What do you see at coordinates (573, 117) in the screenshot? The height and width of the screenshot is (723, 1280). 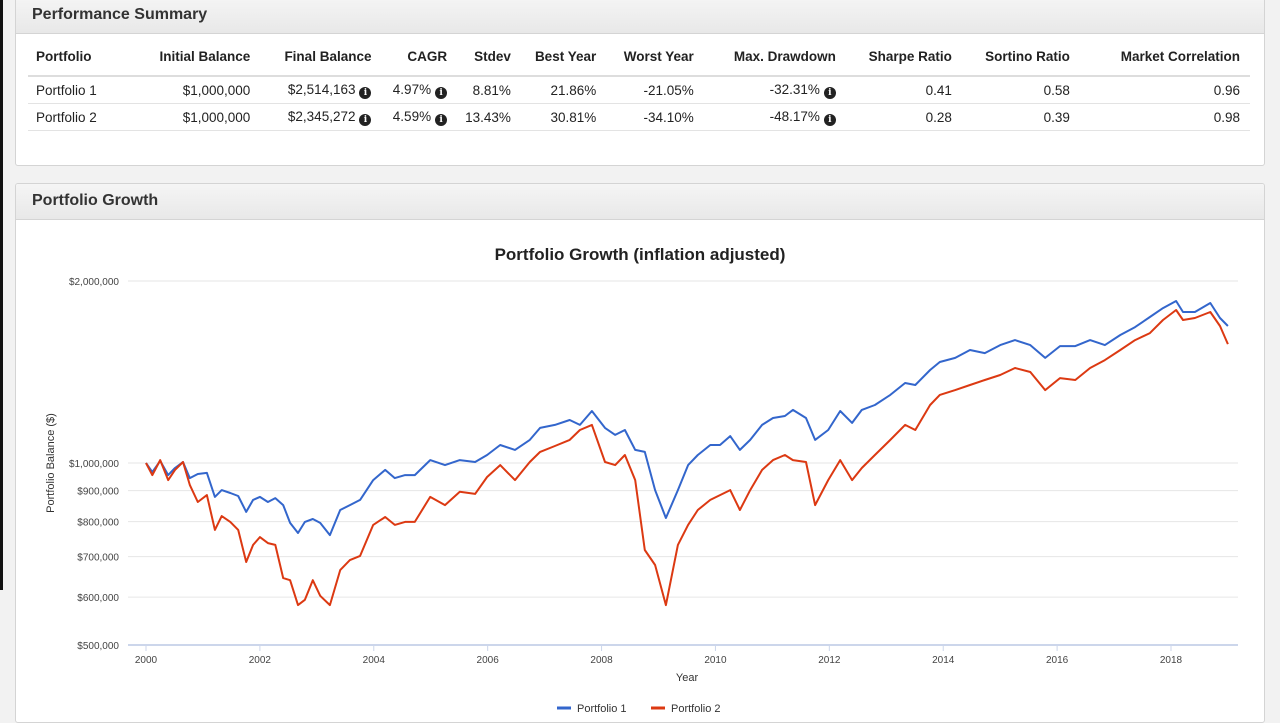 I see `cell-value: 30.81%` at bounding box center [573, 117].